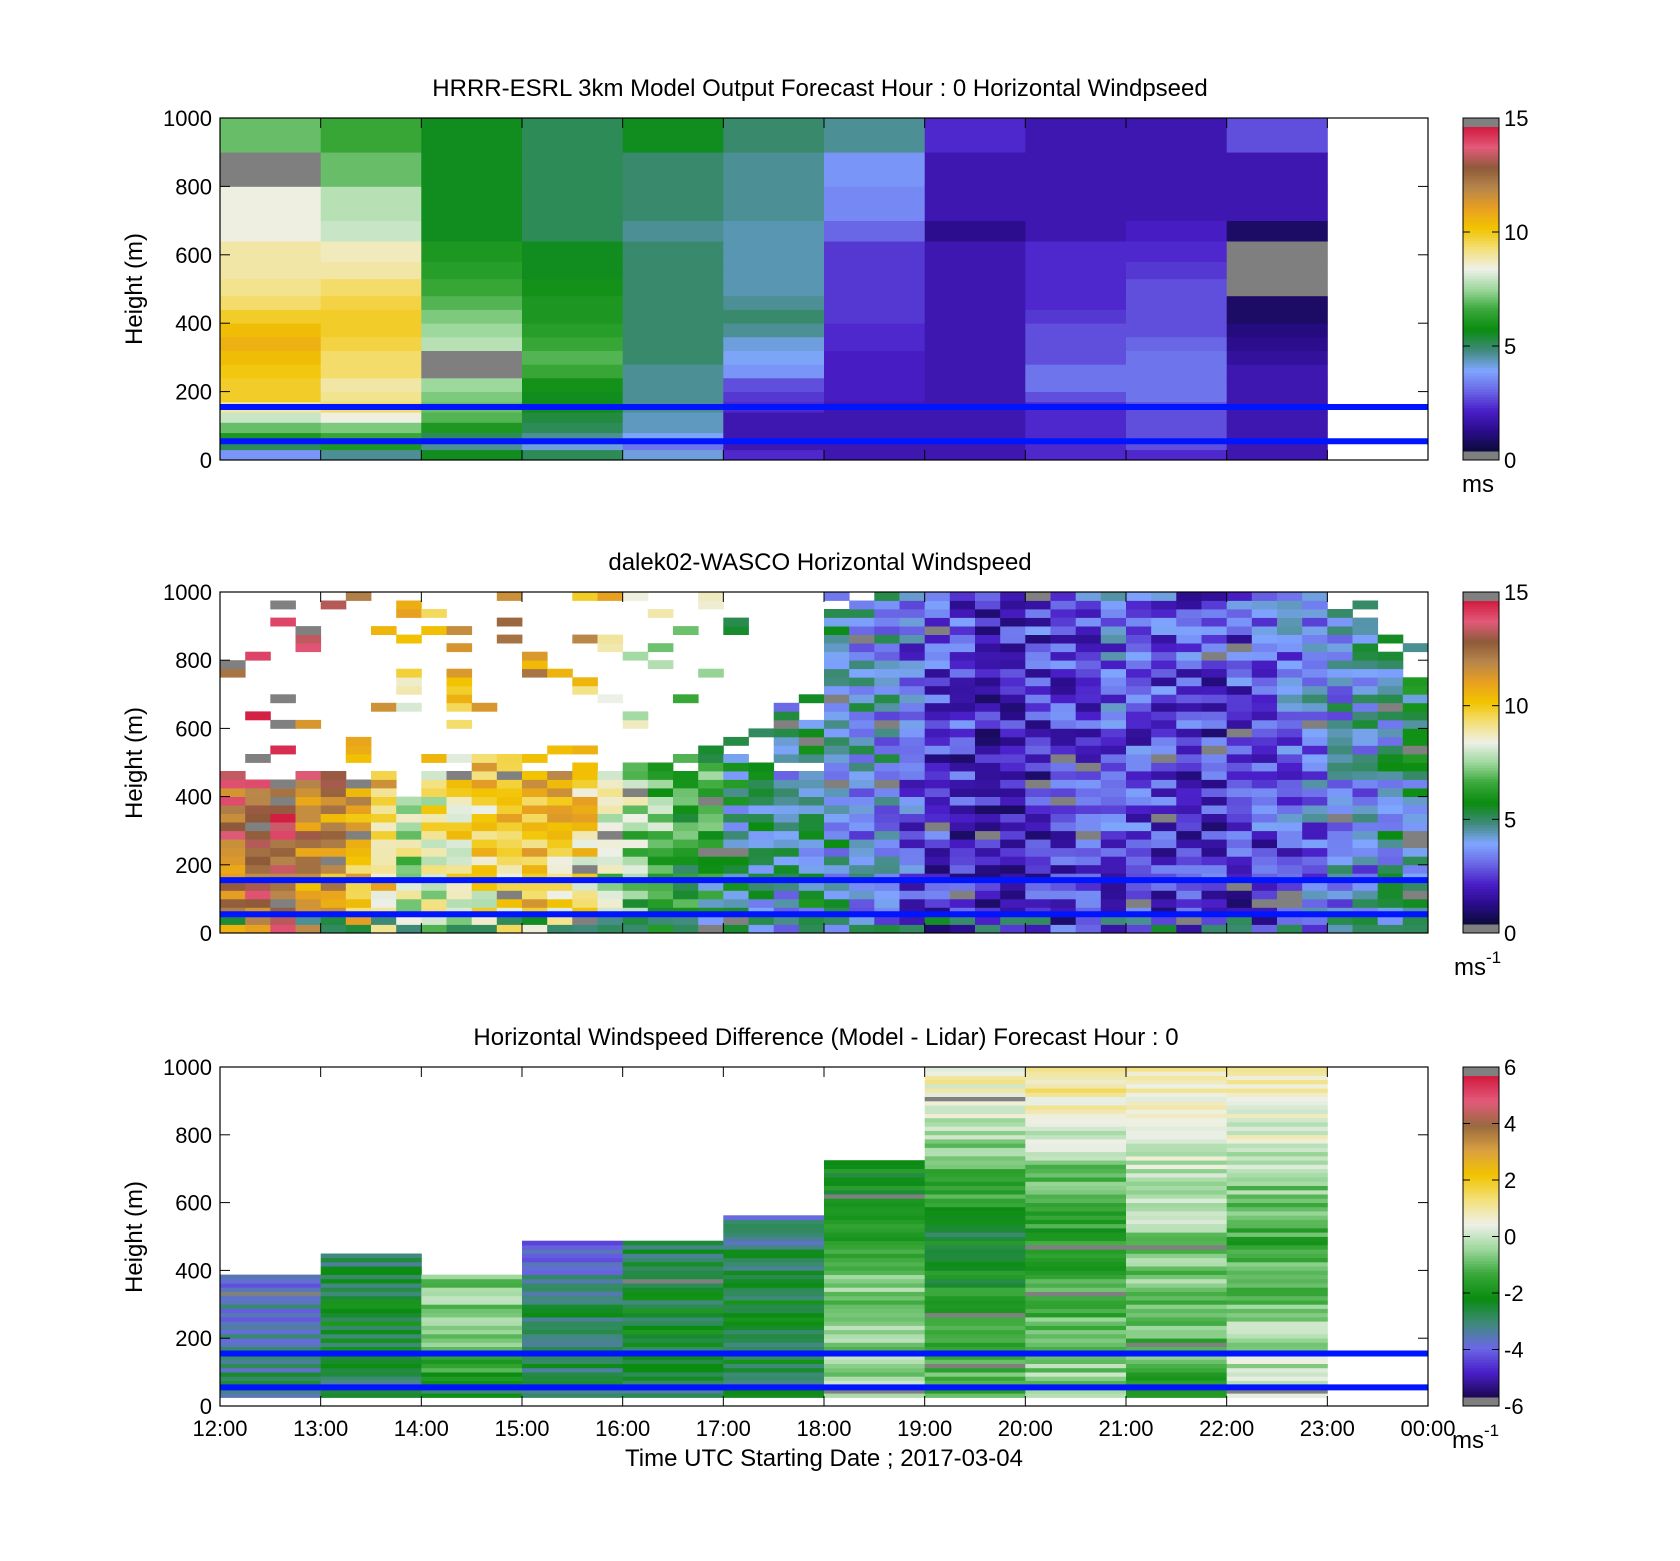 This screenshot has width=1680, height=1561. What do you see at coordinates (1477, 964) in the screenshot?
I see `panel-lidar-colorbar-unit: ms-1` at bounding box center [1477, 964].